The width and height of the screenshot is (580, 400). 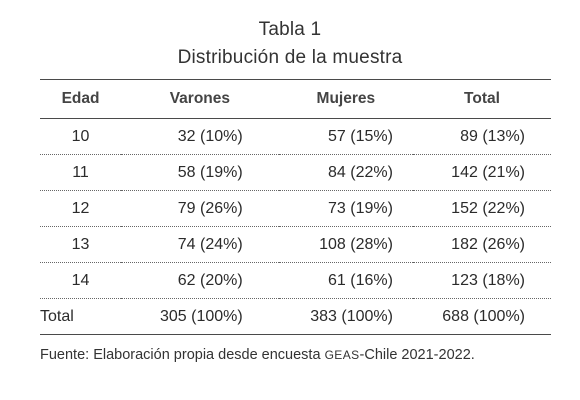 I want to click on cell-total: 152 (22%), so click(x=481, y=208).